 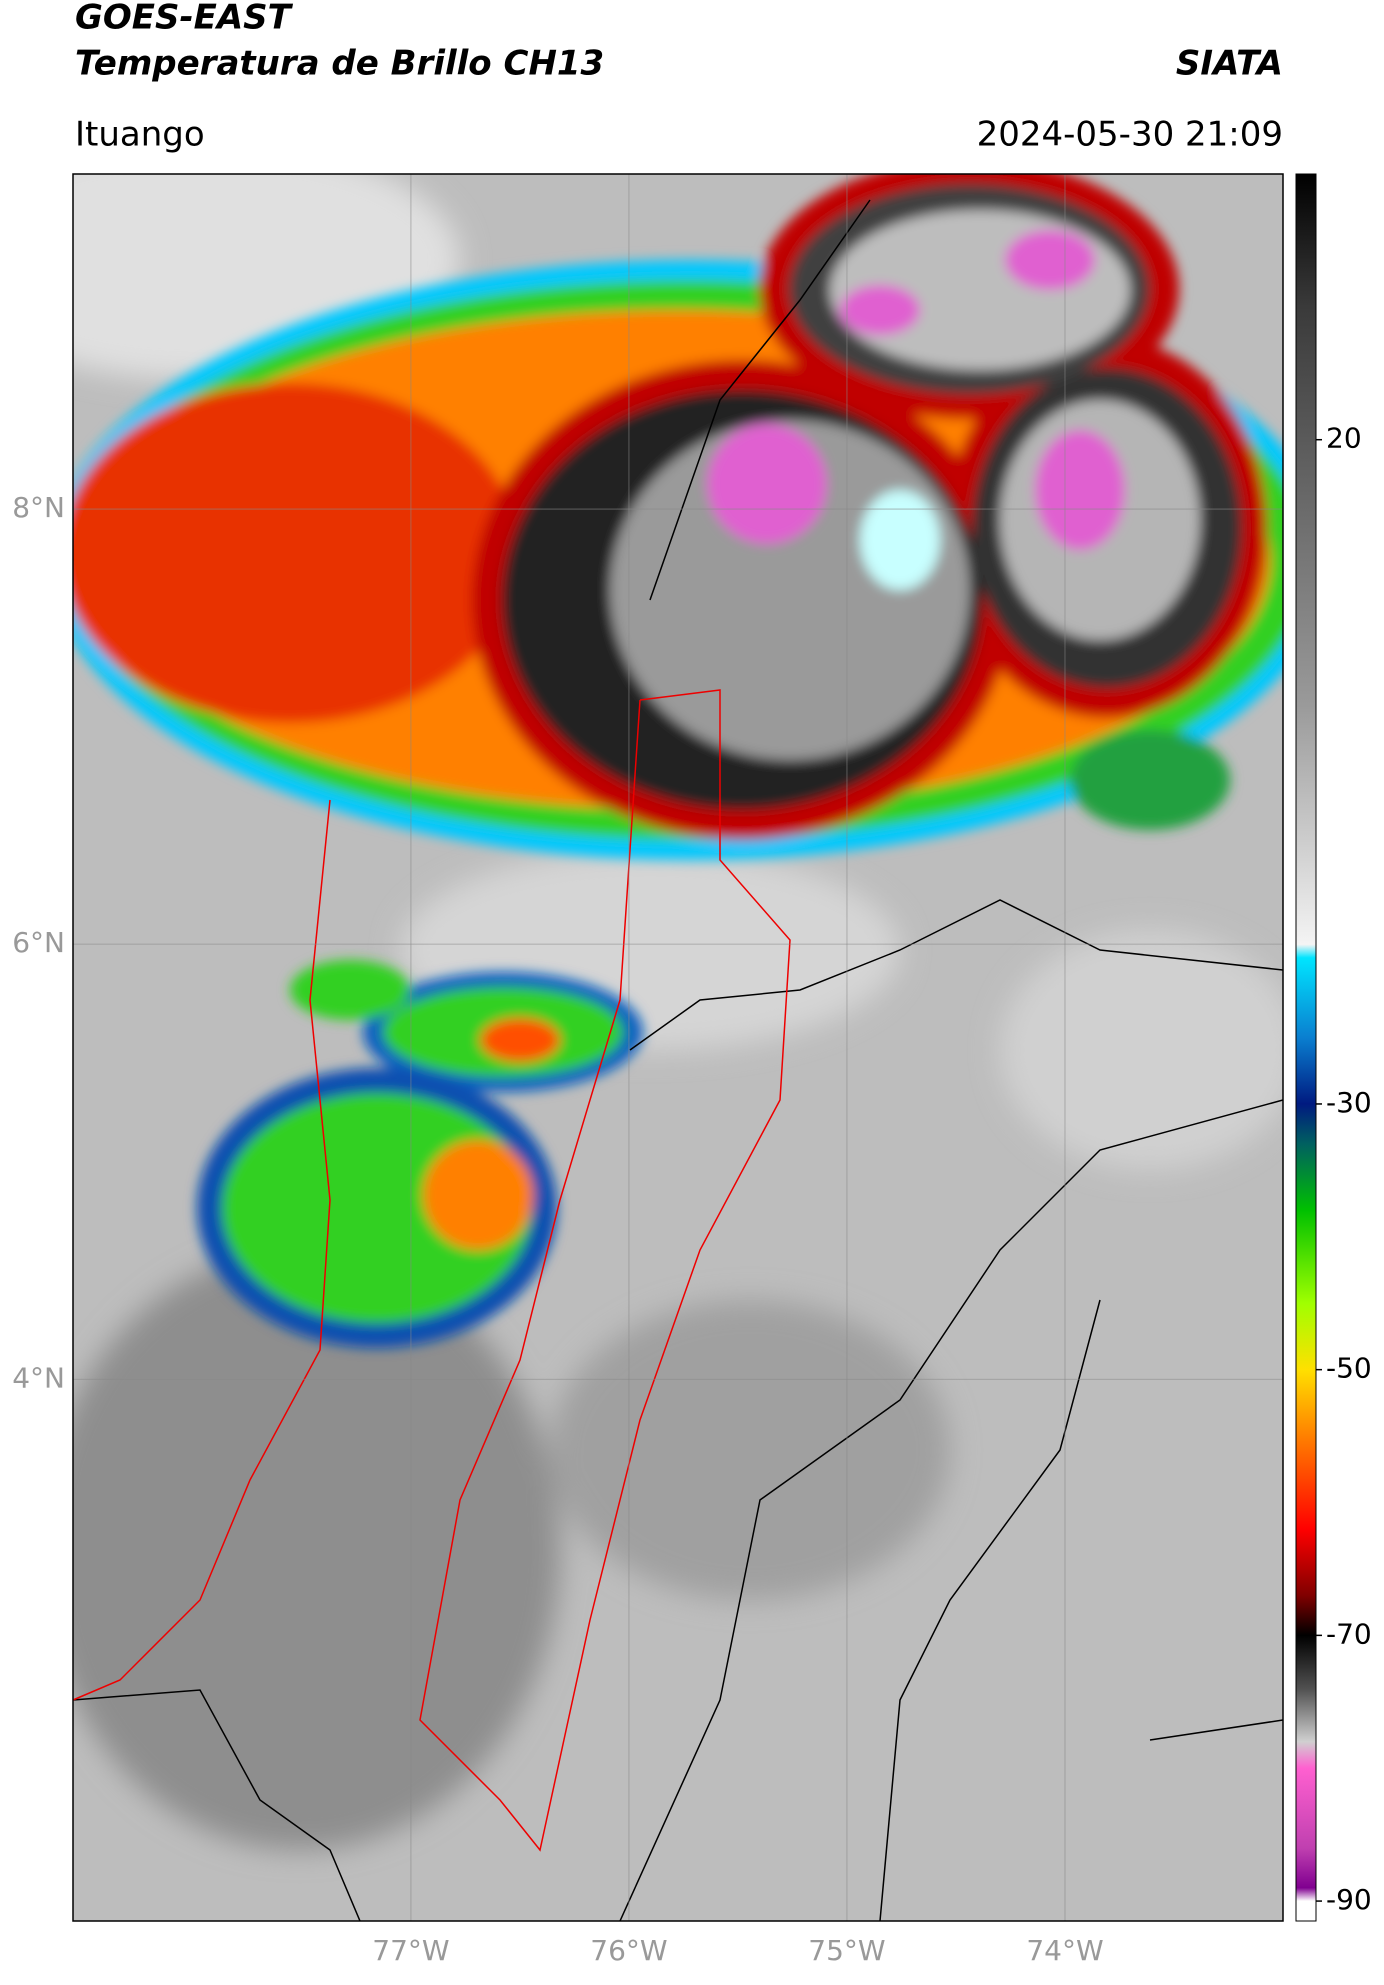 What do you see at coordinates (140, 135) in the screenshot?
I see `location: Ituango` at bounding box center [140, 135].